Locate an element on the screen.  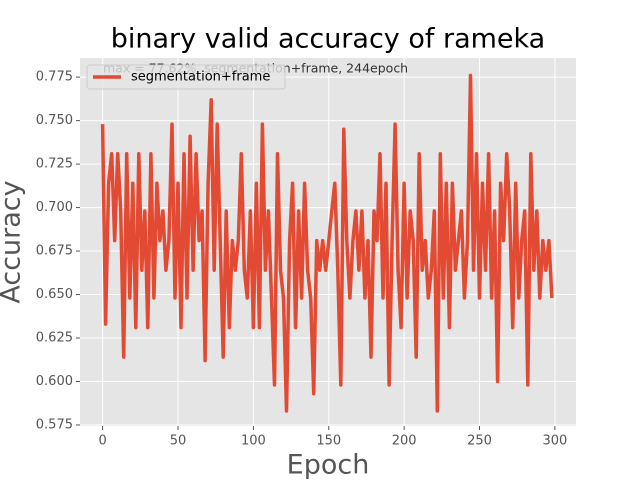
y-axis-label: Accuracy is located at coordinates (13, 241).